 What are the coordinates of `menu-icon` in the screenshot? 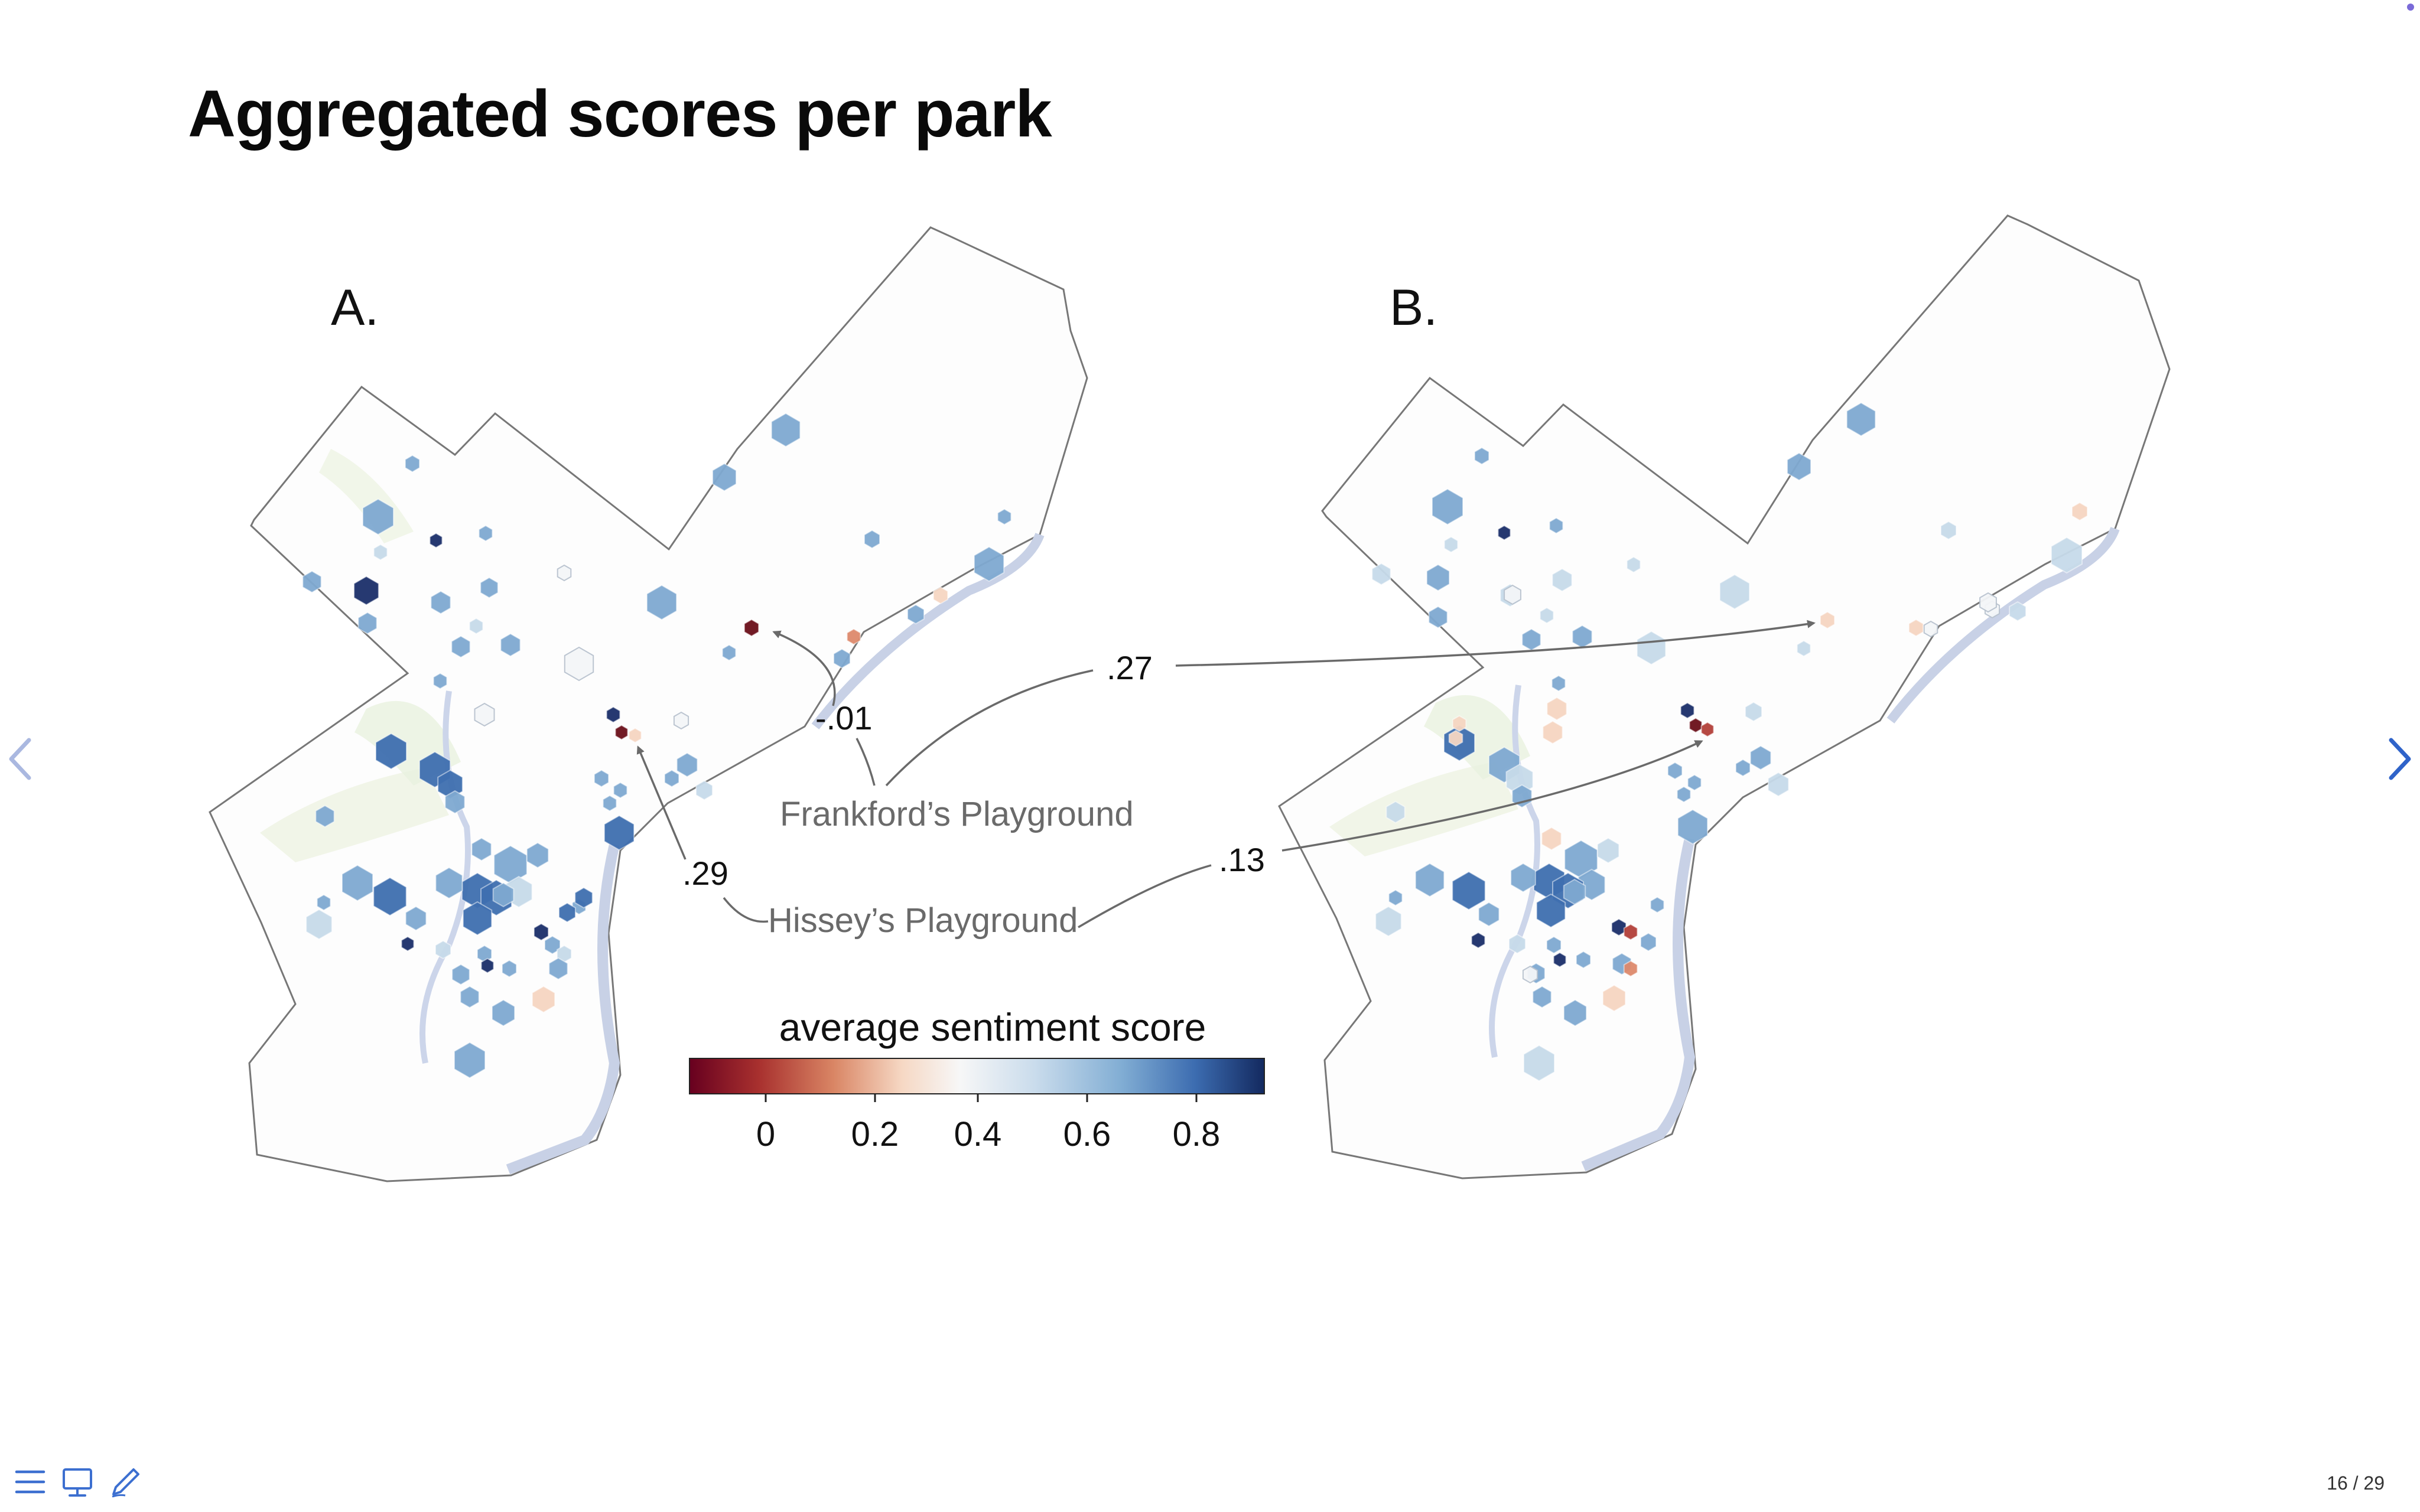 It's located at (30, 1482).